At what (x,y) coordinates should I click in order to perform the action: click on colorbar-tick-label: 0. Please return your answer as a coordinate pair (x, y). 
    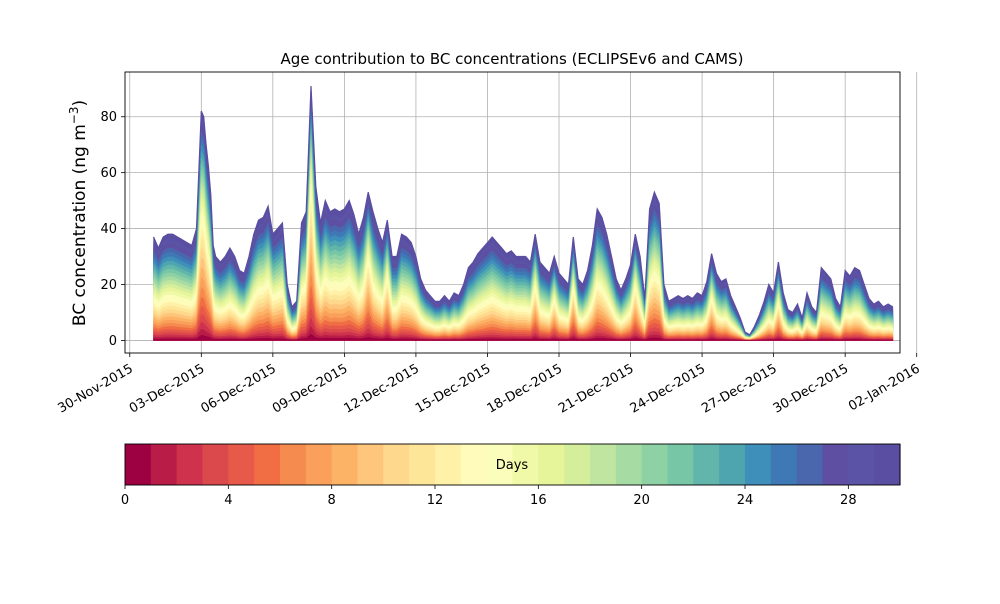
    Looking at the image, I should click on (125, 500).